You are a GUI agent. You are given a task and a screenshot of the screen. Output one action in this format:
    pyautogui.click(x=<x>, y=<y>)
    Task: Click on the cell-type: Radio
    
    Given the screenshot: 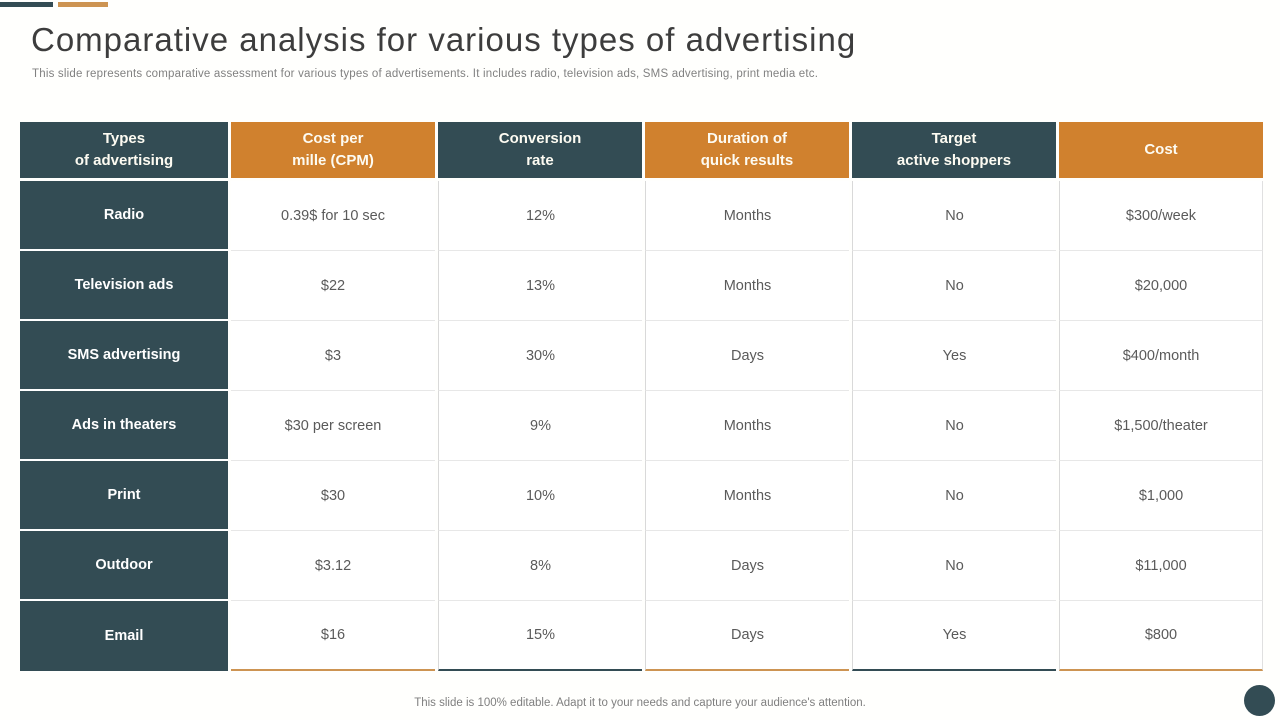 What is the action you would take?
    pyautogui.click(x=124, y=216)
    